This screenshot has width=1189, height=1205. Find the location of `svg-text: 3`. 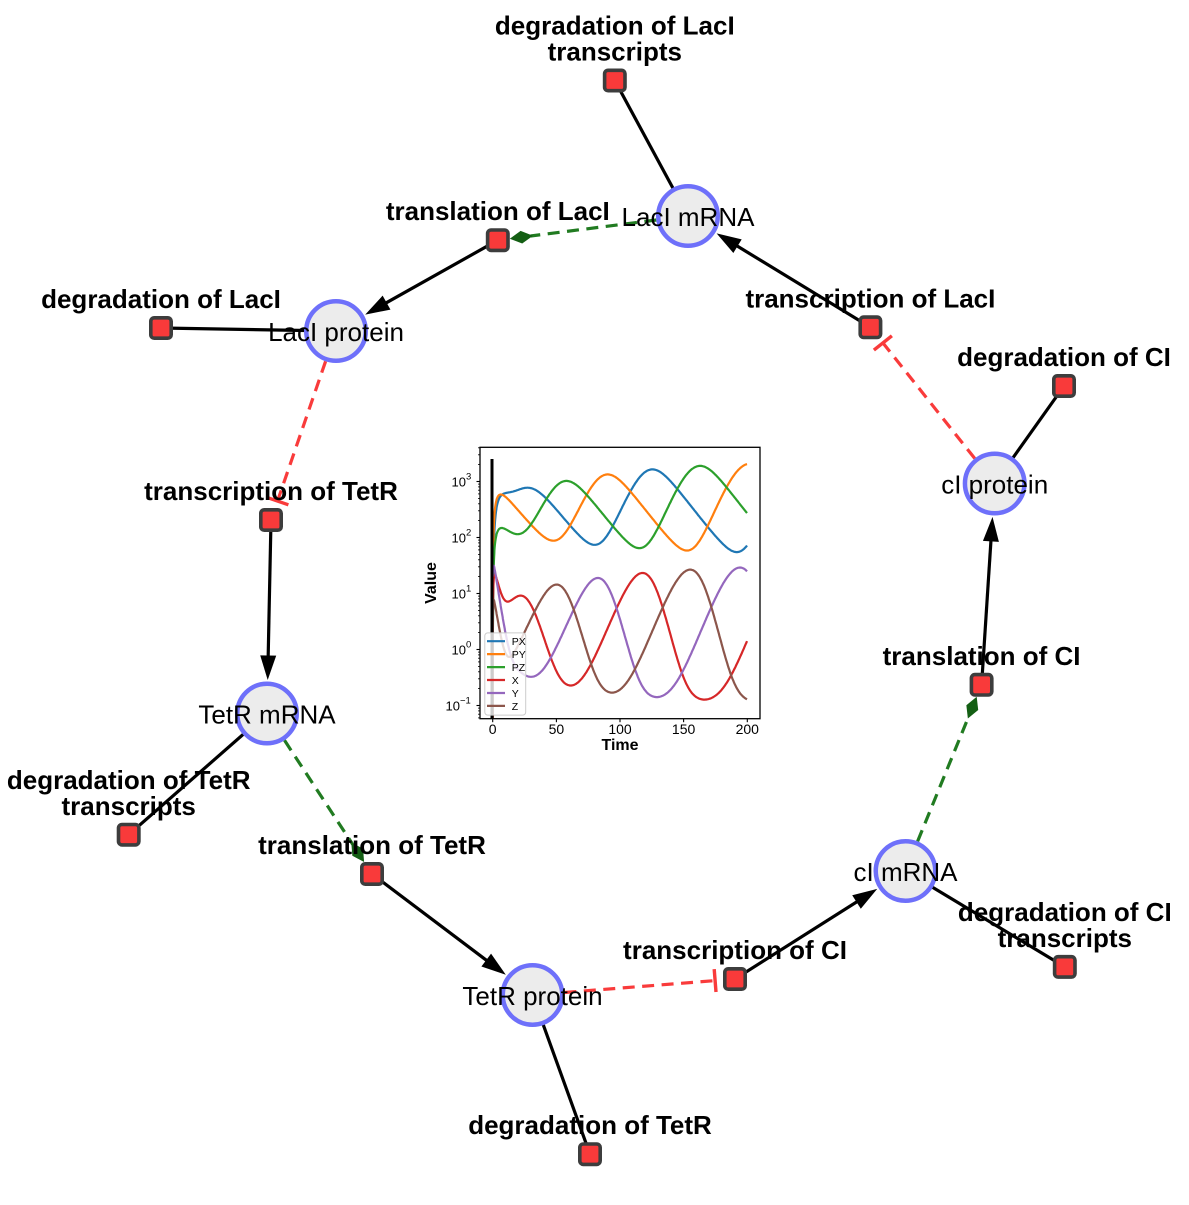

svg-text: 3 is located at coordinates (468, 477).